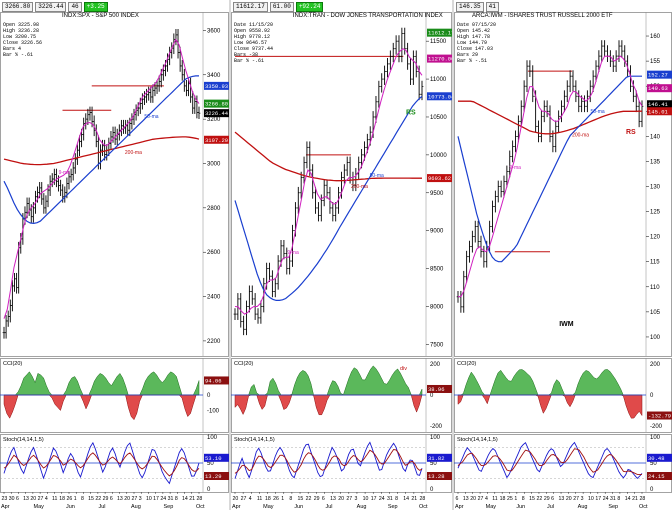 The height and width of the screenshot is (510, 672). What do you see at coordinates (51, 7) in the screenshot?
I see `toolbar-field: 3226.44` at bounding box center [51, 7].